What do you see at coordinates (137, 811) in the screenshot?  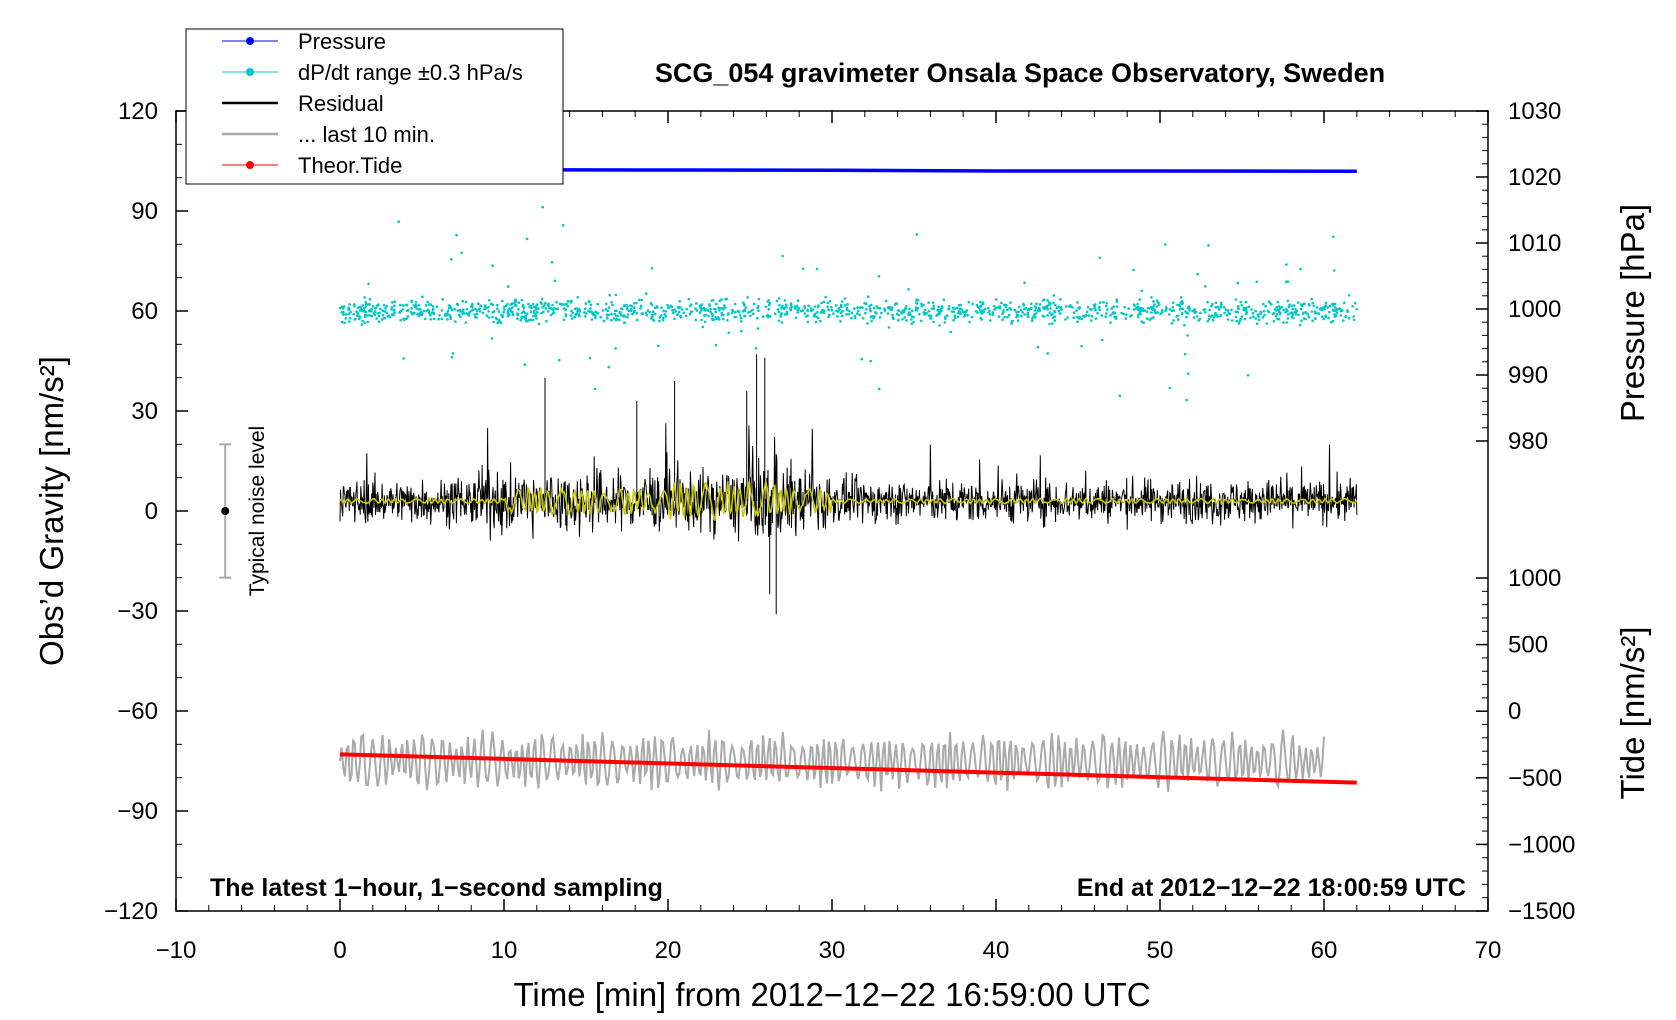 I see `y-tick-label-left: −90` at bounding box center [137, 811].